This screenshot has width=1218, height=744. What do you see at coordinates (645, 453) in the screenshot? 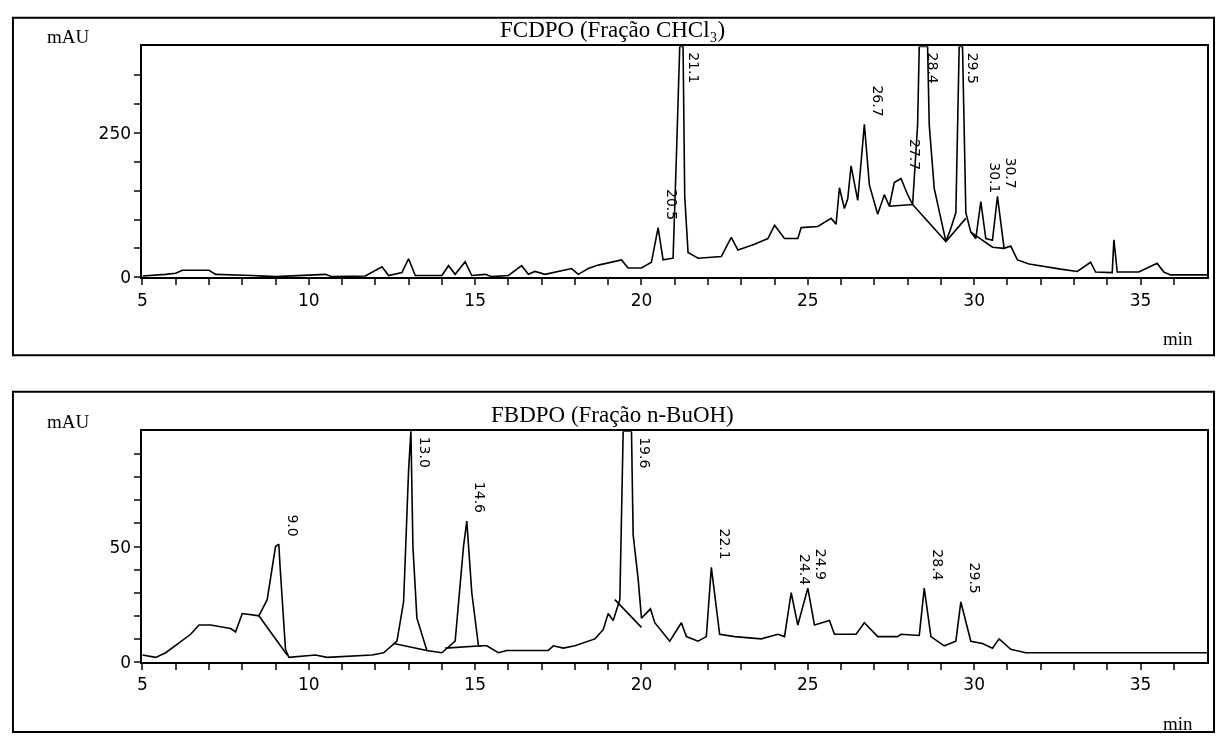
I see `annotation: 19.6` at bounding box center [645, 453].